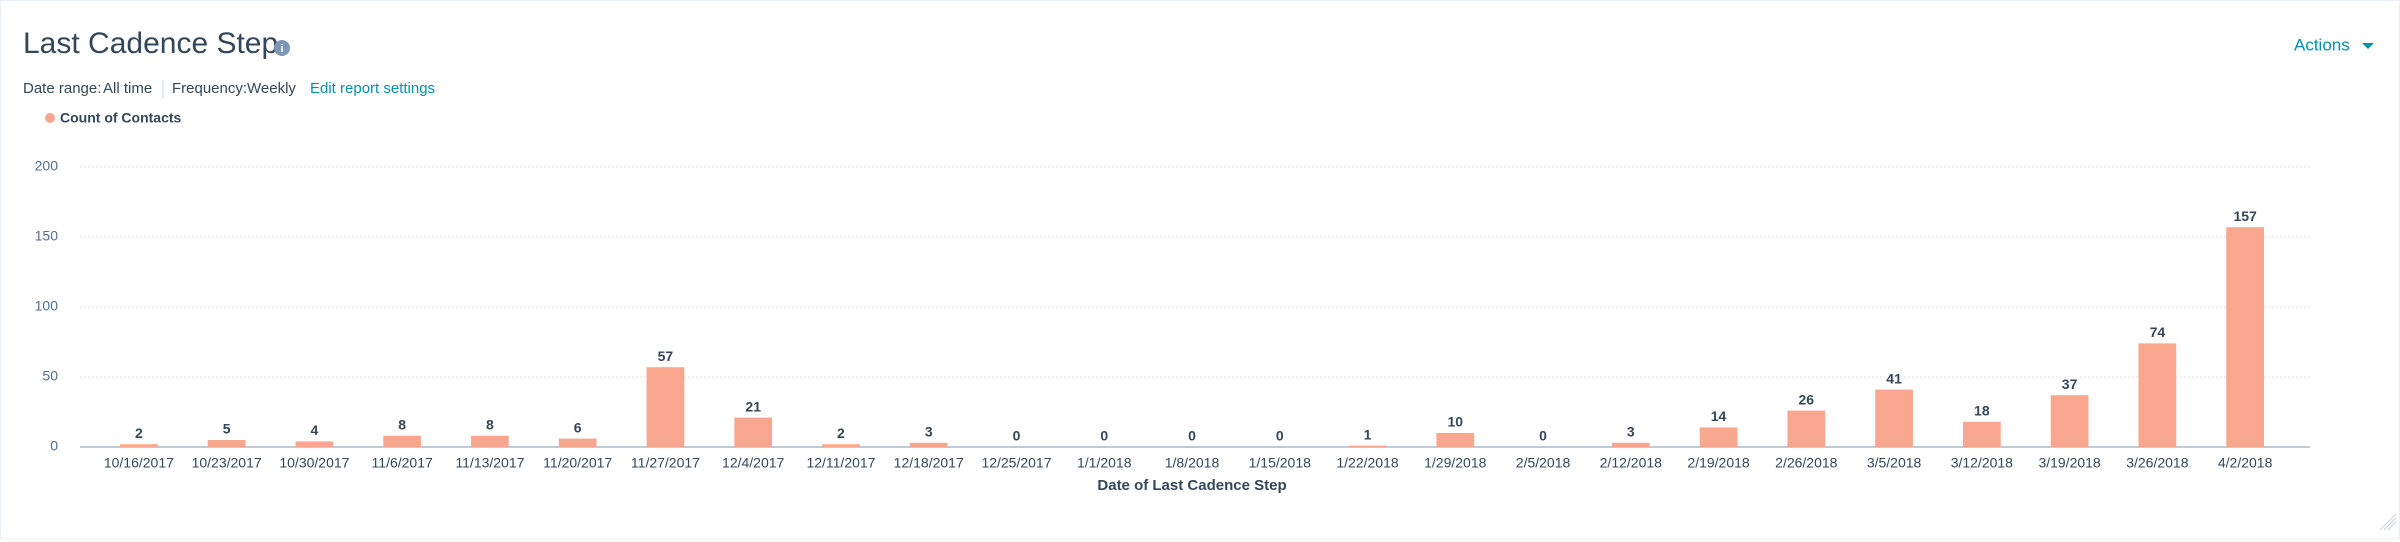  Describe the element at coordinates (840, 463) in the screenshot. I see `x-tick-label: 12/11/2017` at that location.